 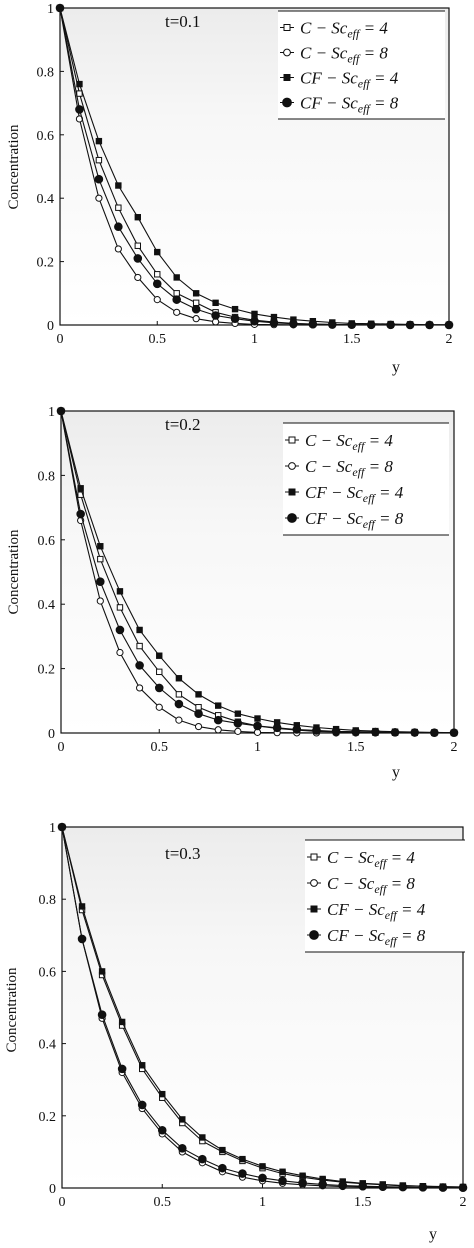 I want to click on x-tick-label: 2, so click(x=449, y=339).